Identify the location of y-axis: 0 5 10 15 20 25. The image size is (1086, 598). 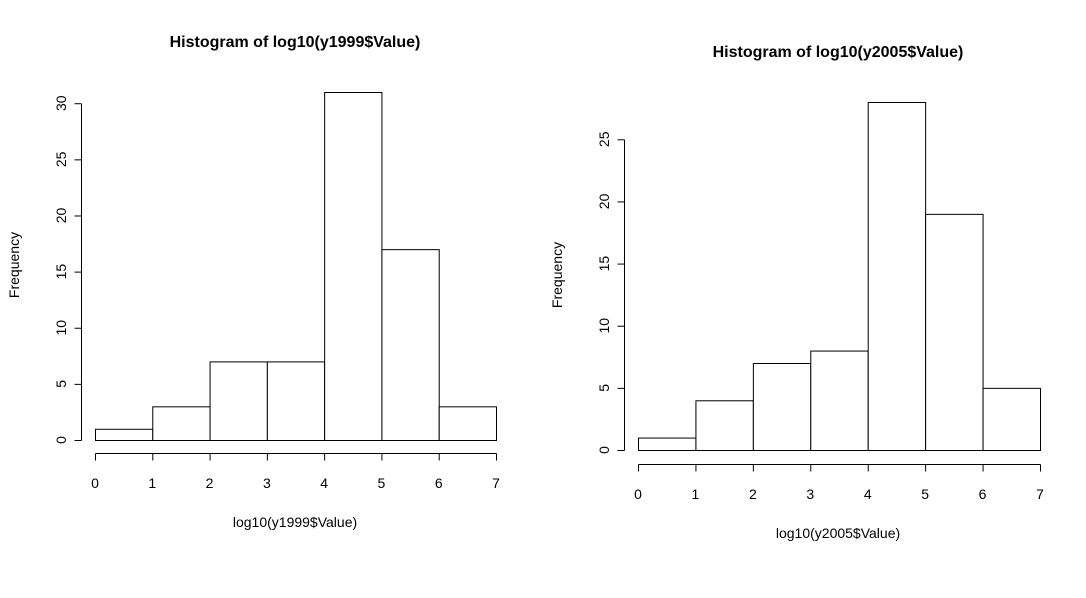
(610, 292).